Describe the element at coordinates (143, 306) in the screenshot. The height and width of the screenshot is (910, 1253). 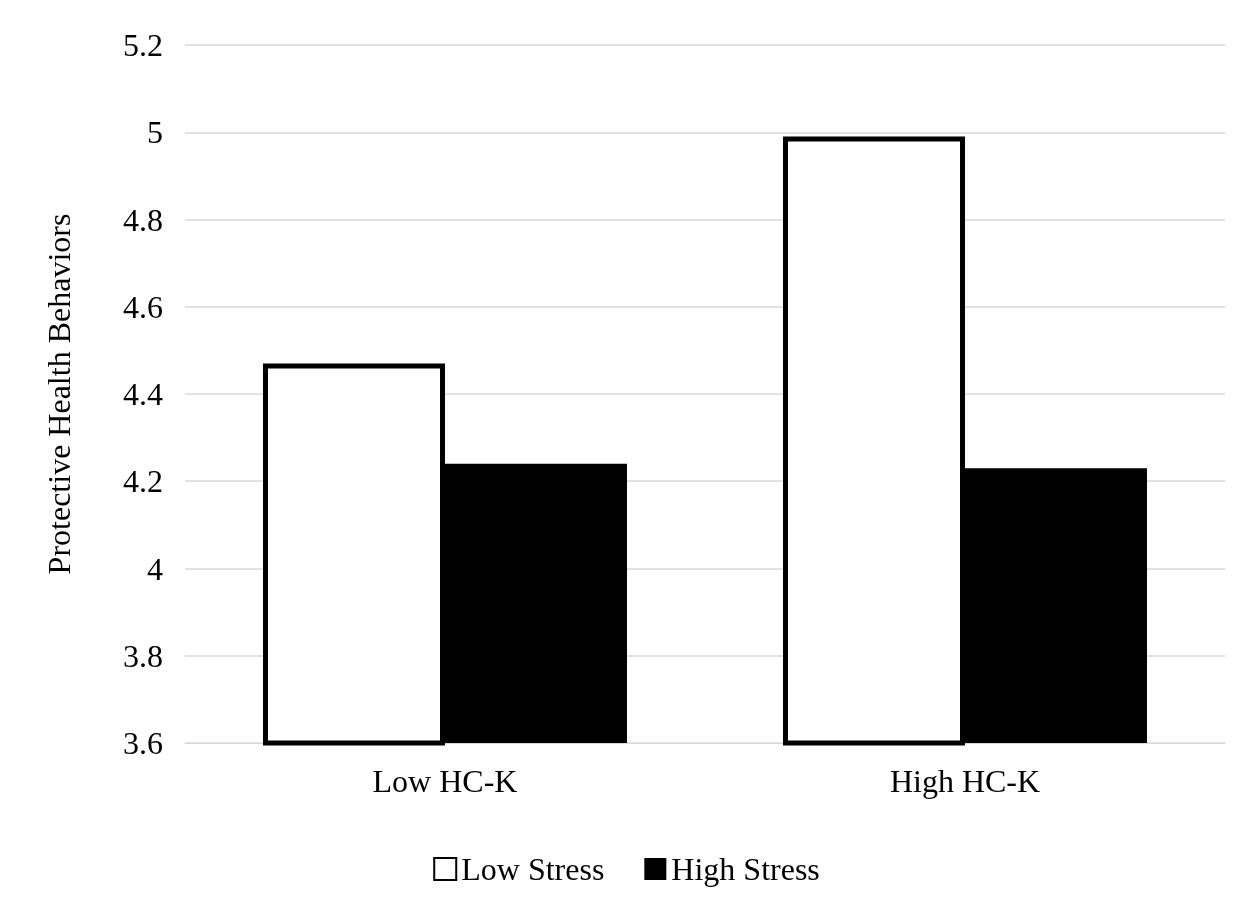
I see `y-tick-label: 4.6` at that location.